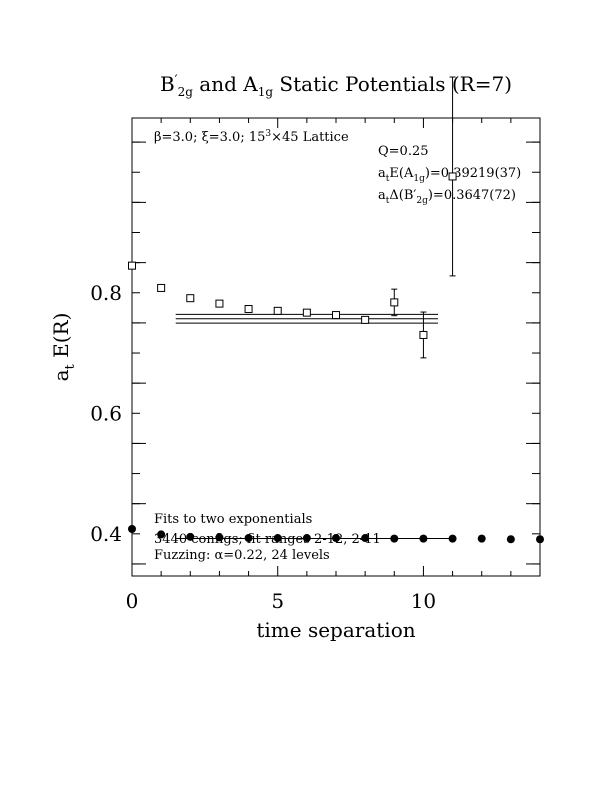  What do you see at coordinates (277, 601) in the screenshot?
I see `x-tick-label: 5` at bounding box center [277, 601].